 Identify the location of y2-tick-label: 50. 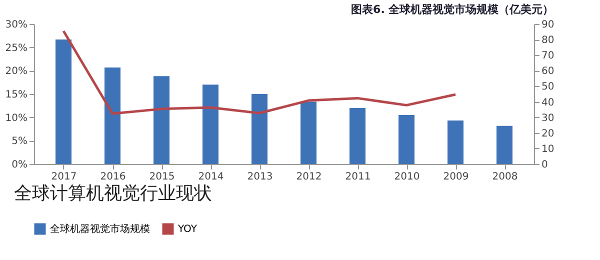
(548, 87).